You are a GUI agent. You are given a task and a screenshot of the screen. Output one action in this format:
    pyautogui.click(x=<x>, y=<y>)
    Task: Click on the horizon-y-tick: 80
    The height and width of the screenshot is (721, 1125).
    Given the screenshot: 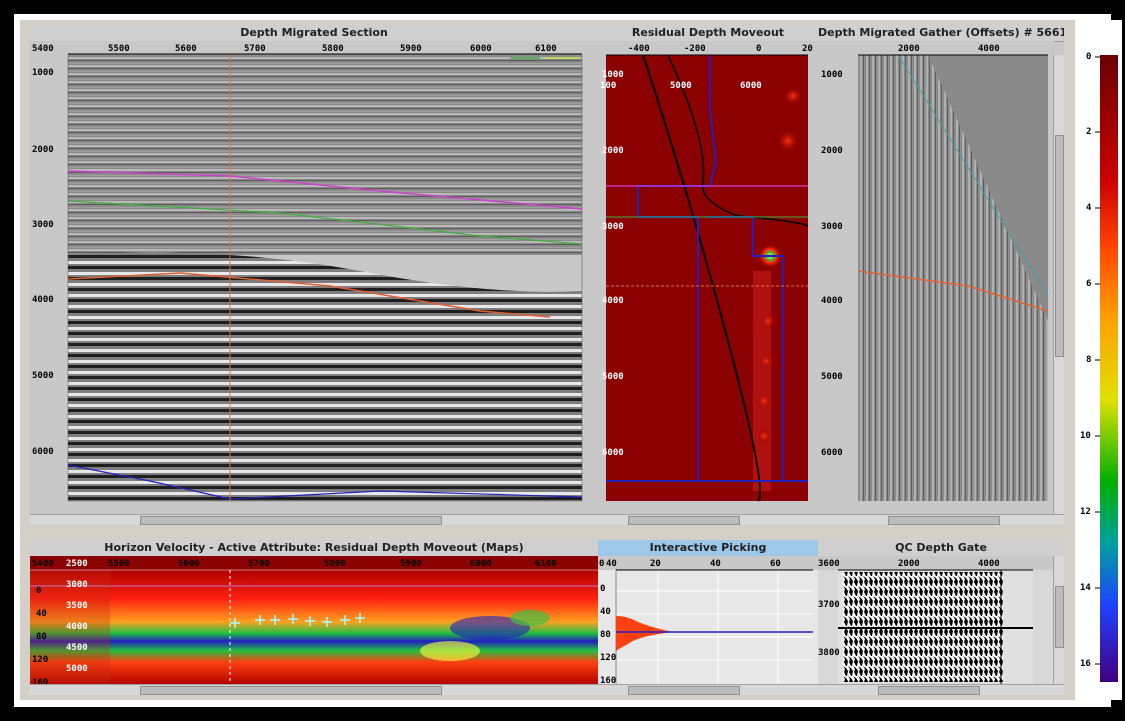 What is the action you would take?
    pyautogui.click(x=41, y=637)
    